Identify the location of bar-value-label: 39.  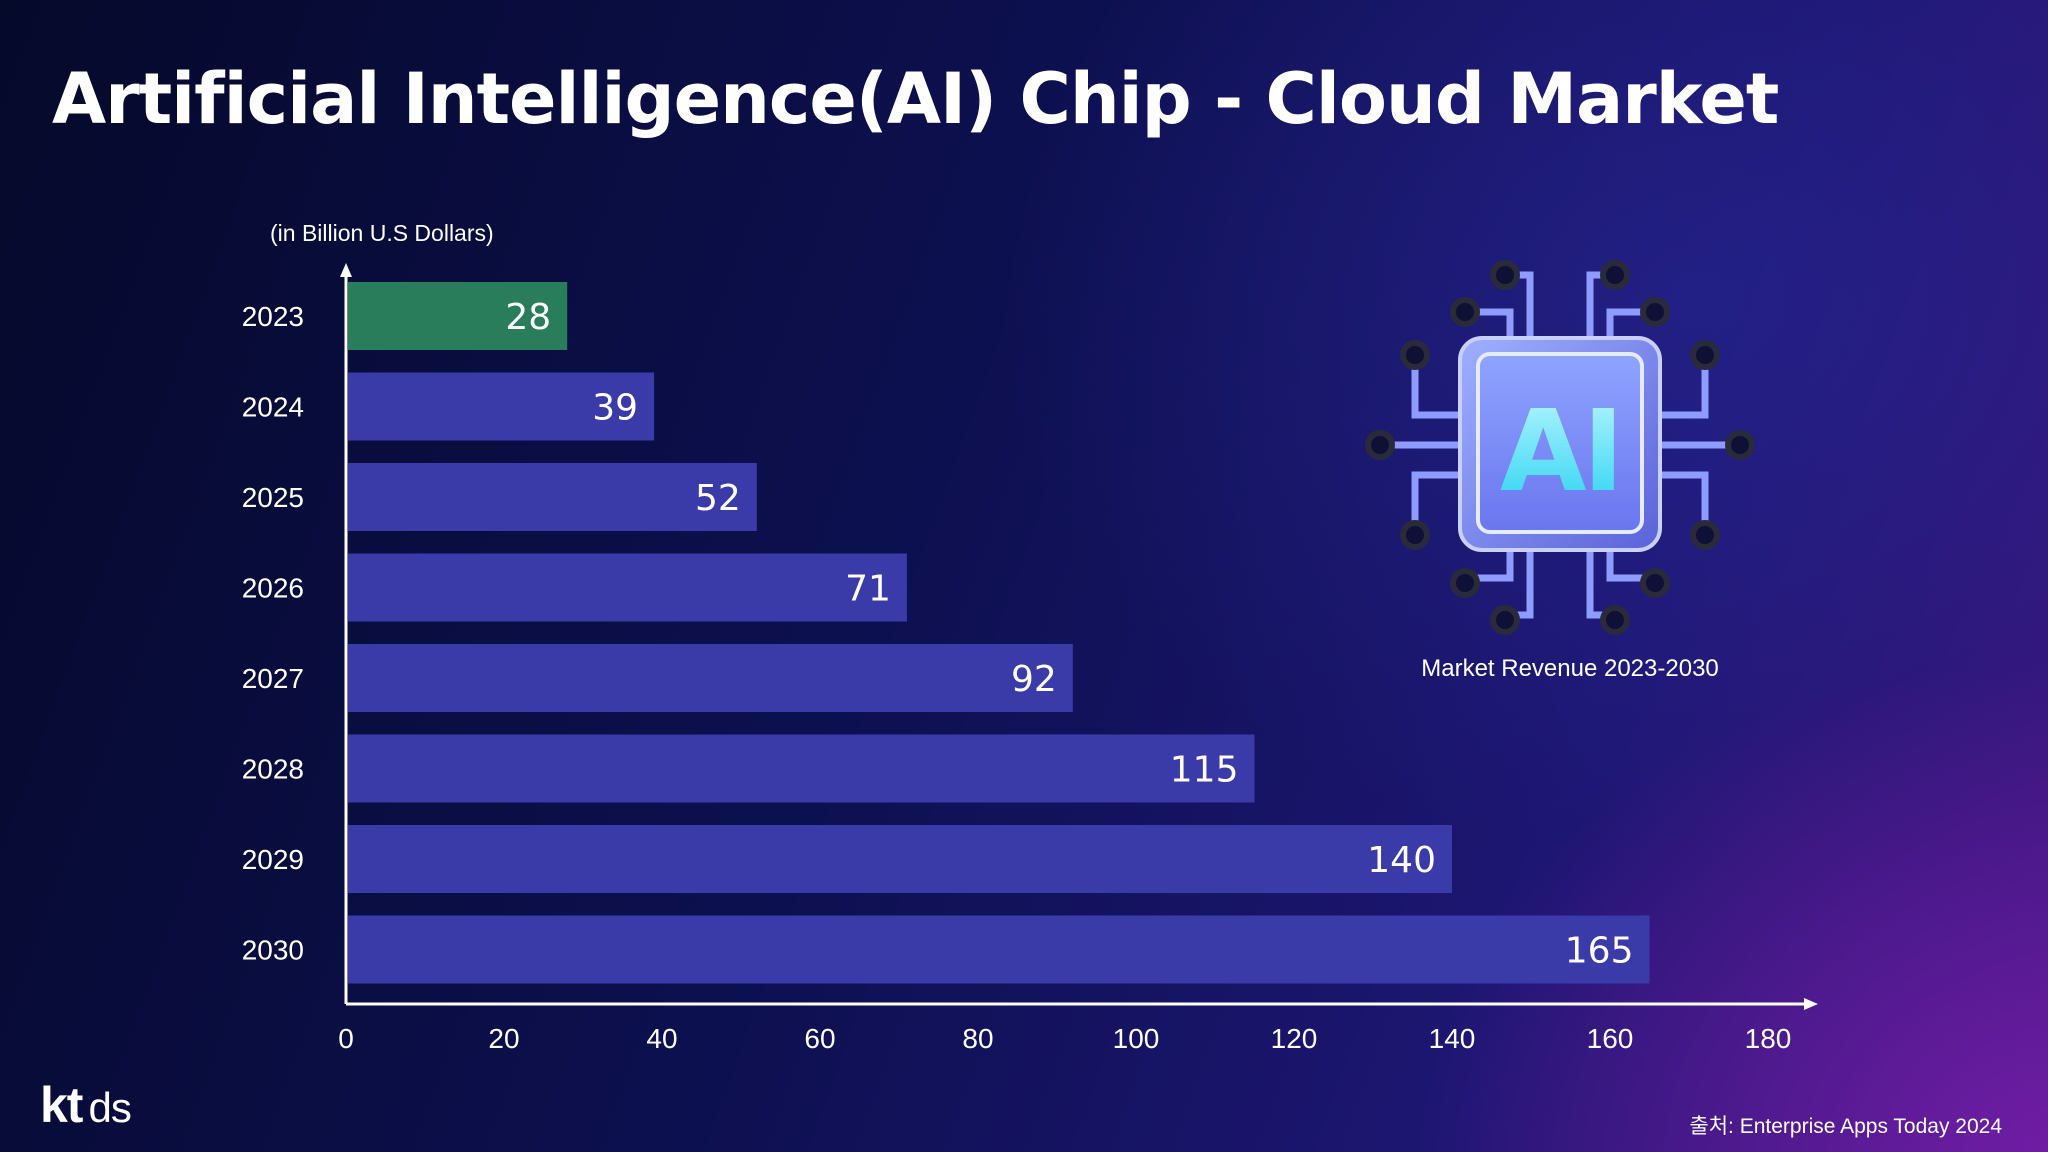
(615, 408).